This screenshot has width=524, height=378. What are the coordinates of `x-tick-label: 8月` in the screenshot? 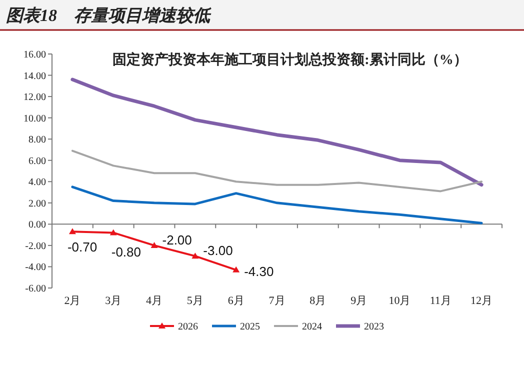 It's located at (318, 301).